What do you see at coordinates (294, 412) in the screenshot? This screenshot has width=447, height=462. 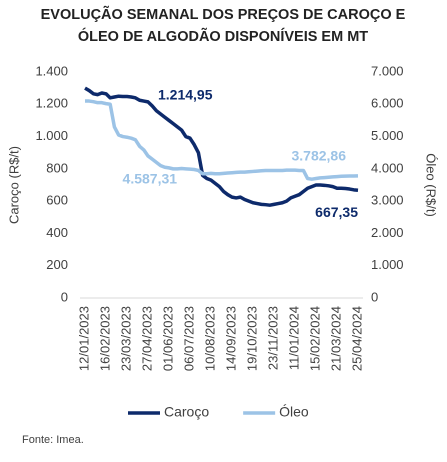 I see `legend-label: Óleo` at bounding box center [294, 412].